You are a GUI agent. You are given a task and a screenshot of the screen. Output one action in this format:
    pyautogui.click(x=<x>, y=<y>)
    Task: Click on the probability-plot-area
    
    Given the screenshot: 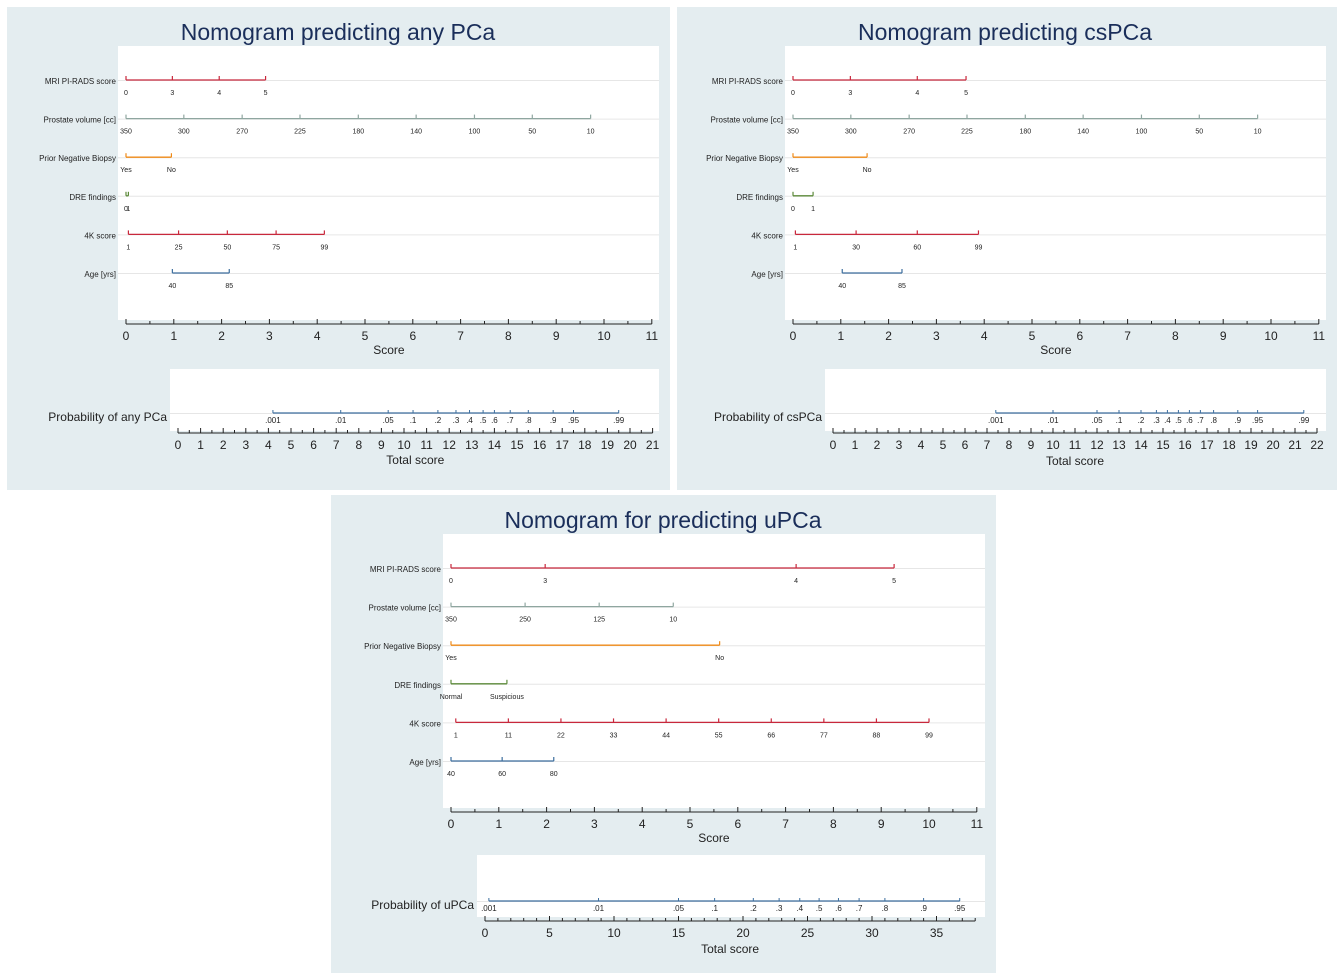 What is the action you would take?
    pyautogui.click(x=414, y=400)
    